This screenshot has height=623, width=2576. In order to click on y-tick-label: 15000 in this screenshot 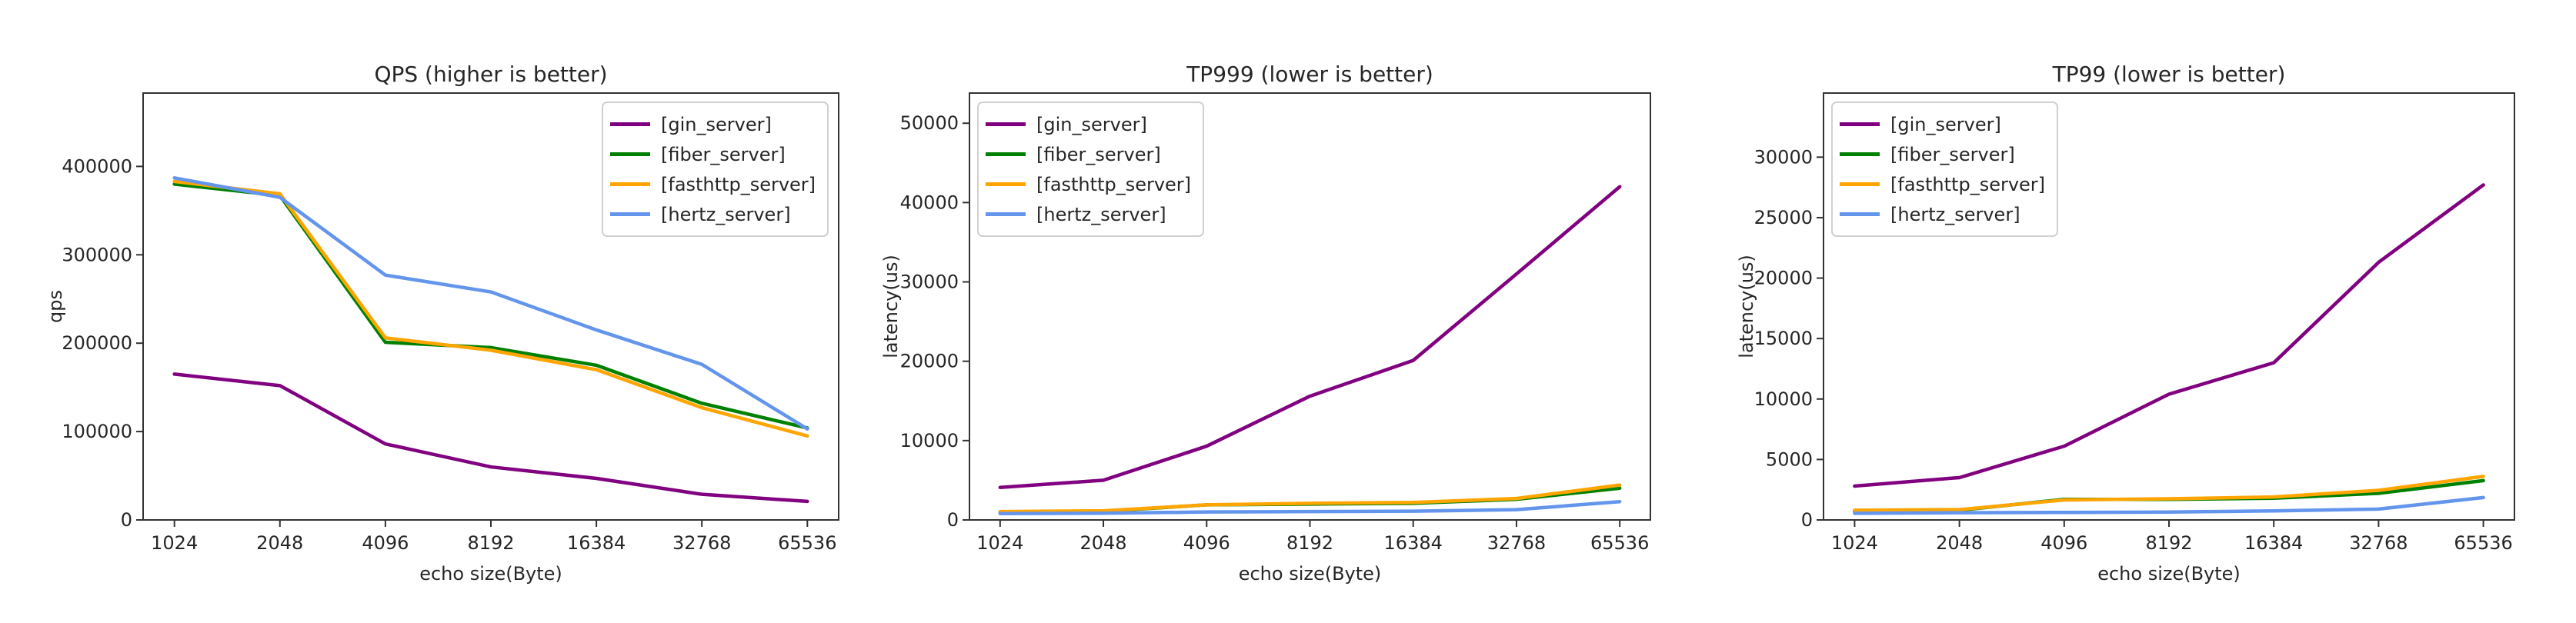, I will do `click(1783, 338)`.